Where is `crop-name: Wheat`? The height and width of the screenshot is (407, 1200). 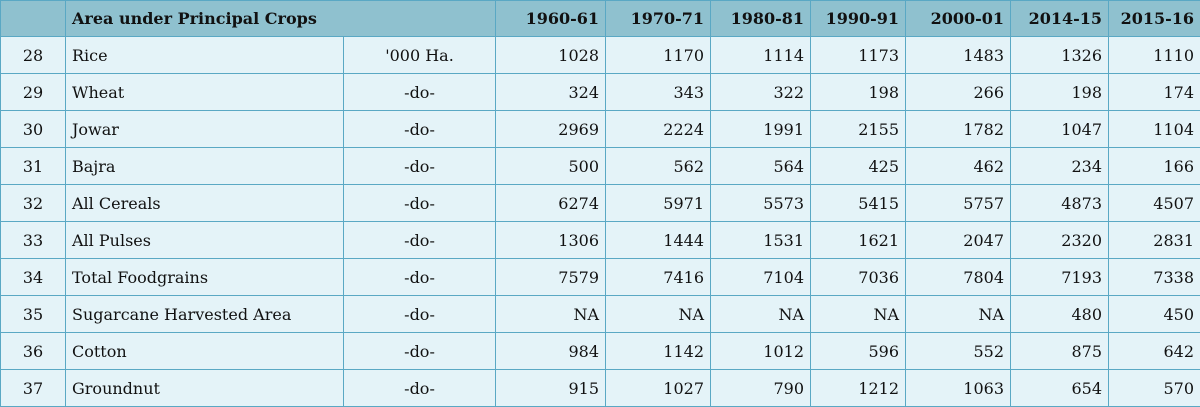
crop-name: Wheat is located at coordinates (204, 92).